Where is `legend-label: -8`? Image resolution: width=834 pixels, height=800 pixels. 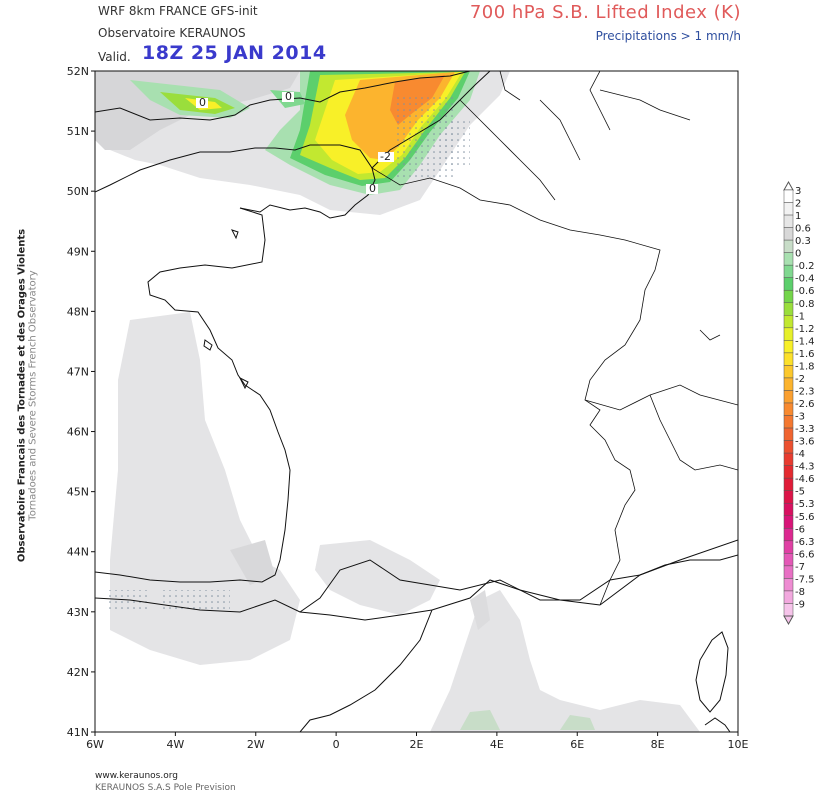
legend-label: -8 is located at coordinates (800, 592).